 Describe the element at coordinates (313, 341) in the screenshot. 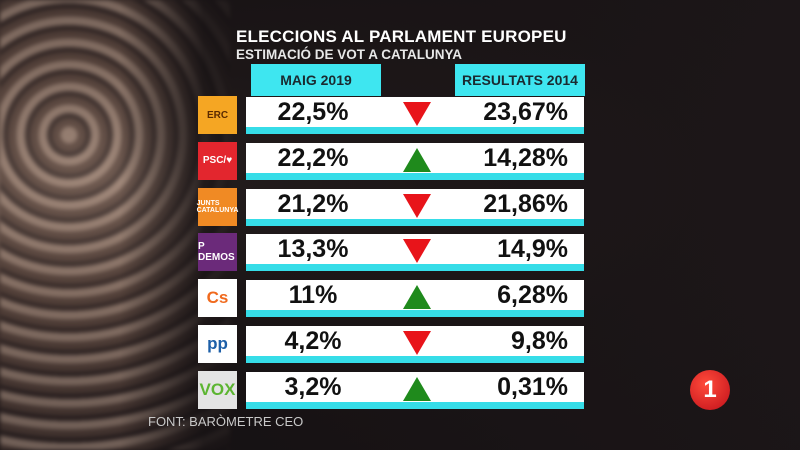

I see `estimate-2019: 4,2%` at that location.